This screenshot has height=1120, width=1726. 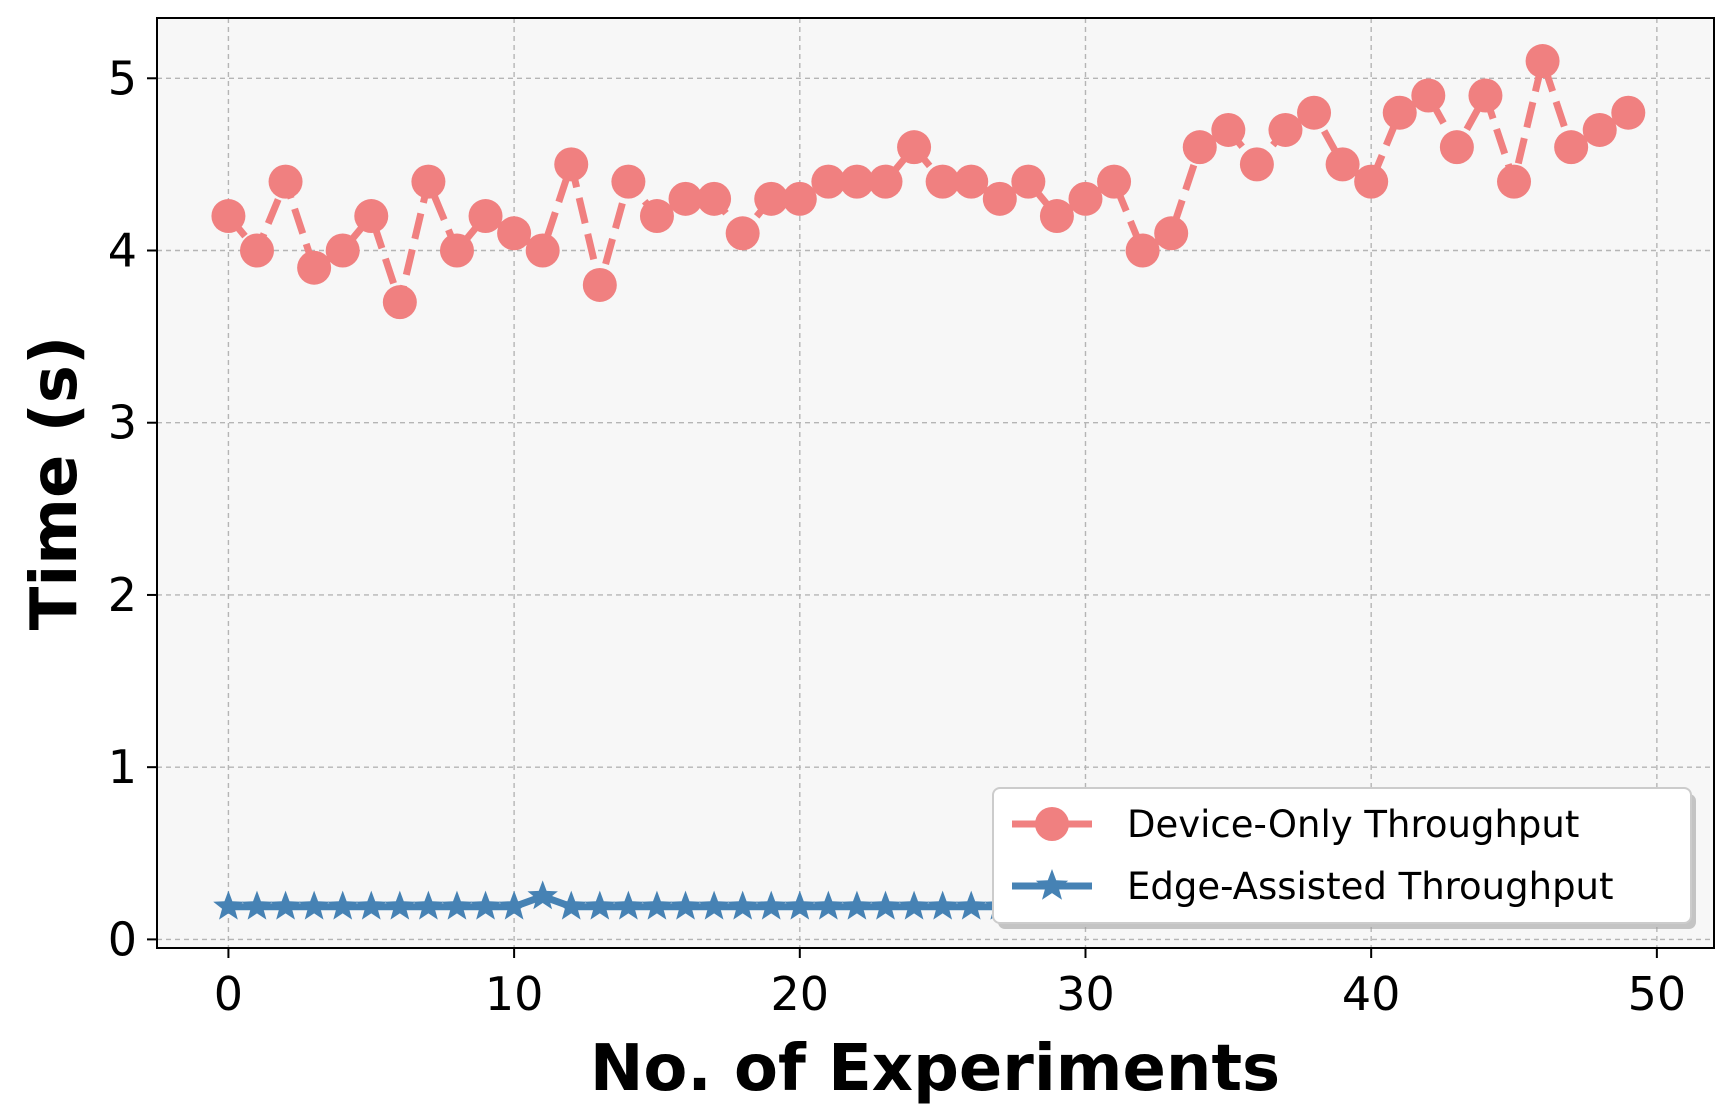 I want to click on x-tick-label: 20, so click(x=800, y=994).